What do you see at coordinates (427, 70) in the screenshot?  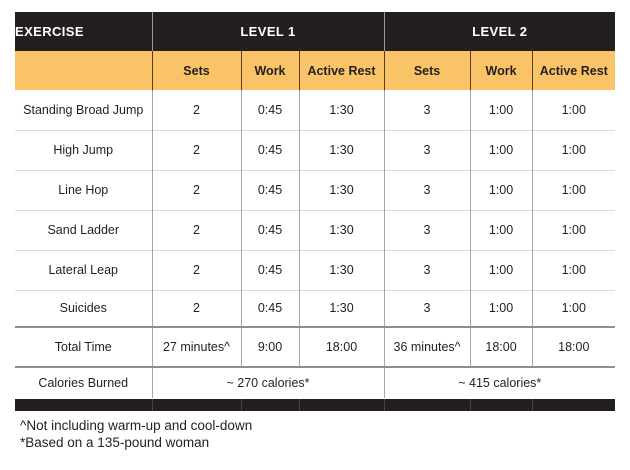 I see `subheader-sets-l2: Sets` at bounding box center [427, 70].